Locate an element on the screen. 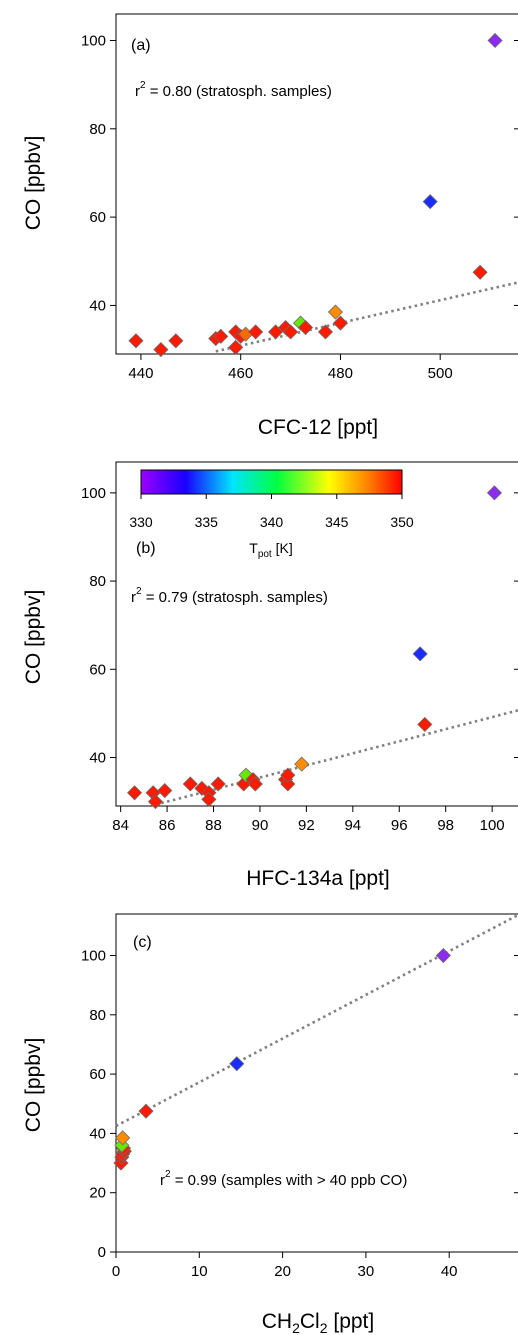  fit-line-b is located at coordinates (336, 757).